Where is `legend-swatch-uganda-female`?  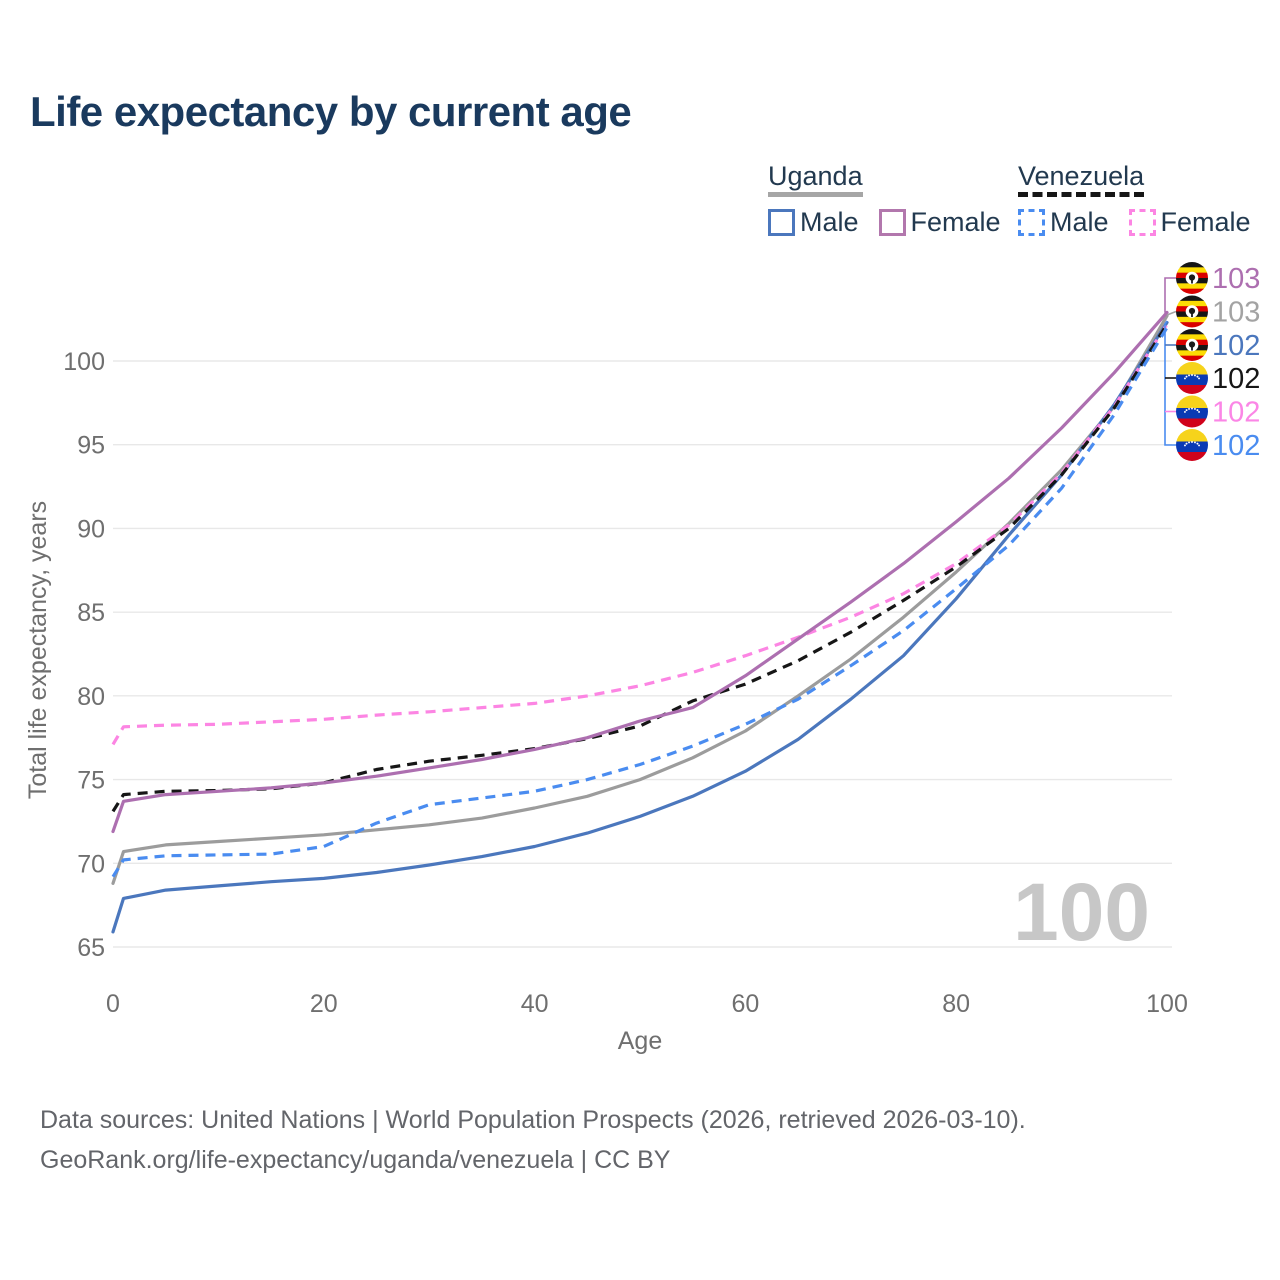 legend-swatch-uganda-female is located at coordinates (892, 223).